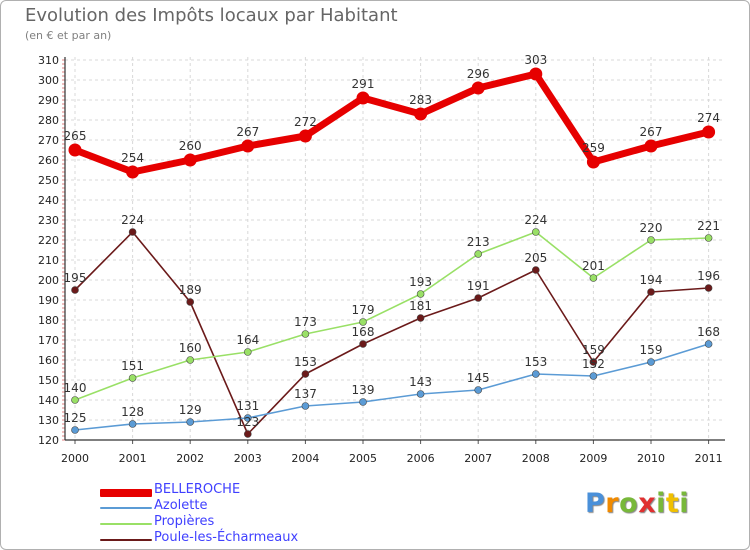 Image resolution: width=750 pixels, height=550 pixels. I want to click on chart-title: Evolution des Impôts locaux par Habitant, so click(211, 15).